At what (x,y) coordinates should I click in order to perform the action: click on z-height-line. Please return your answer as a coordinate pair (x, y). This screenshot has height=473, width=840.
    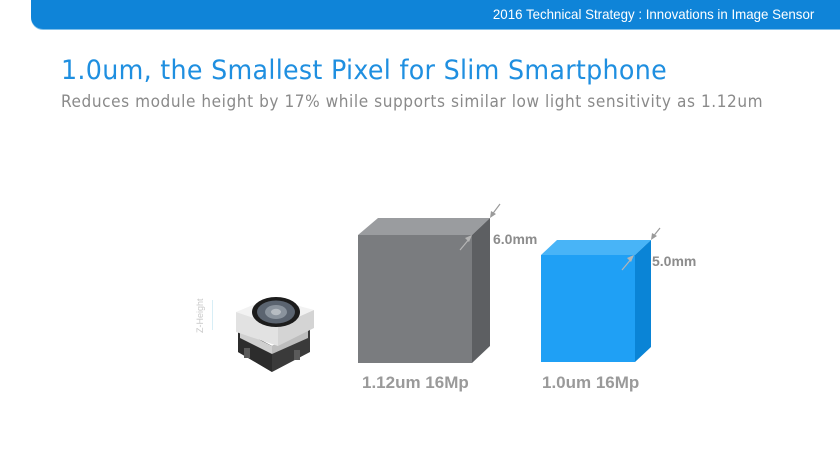
    Looking at the image, I should click on (212, 315).